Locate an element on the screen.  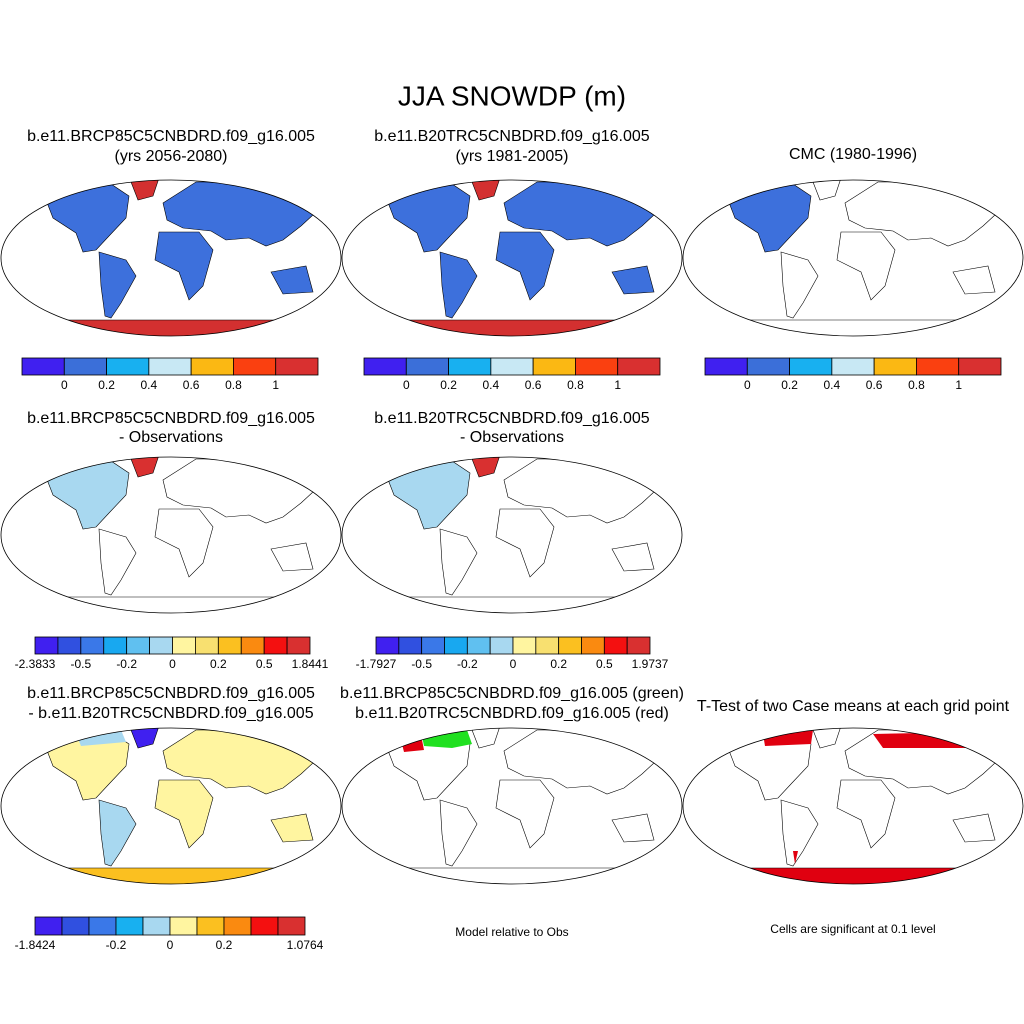
panel-title: (yrs 1981-2005) is located at coordinates (512, 156).